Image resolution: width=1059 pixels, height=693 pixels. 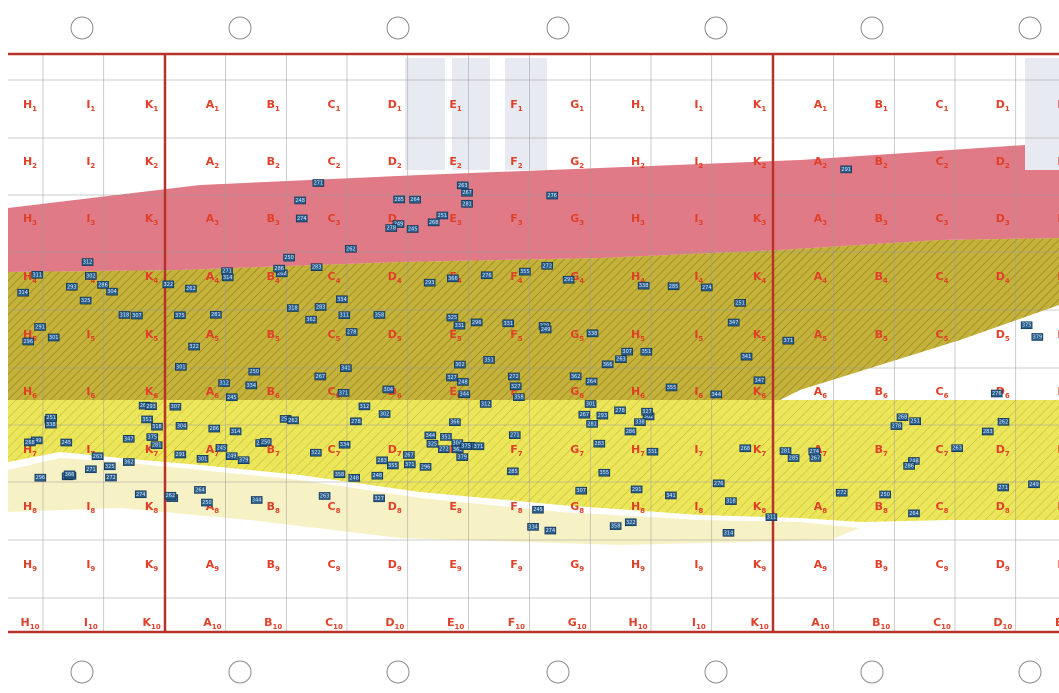 What do you see at coordinates (915, 422) in the screenshot?
I see `svg-text: 251` at bounding box center [915, 422].